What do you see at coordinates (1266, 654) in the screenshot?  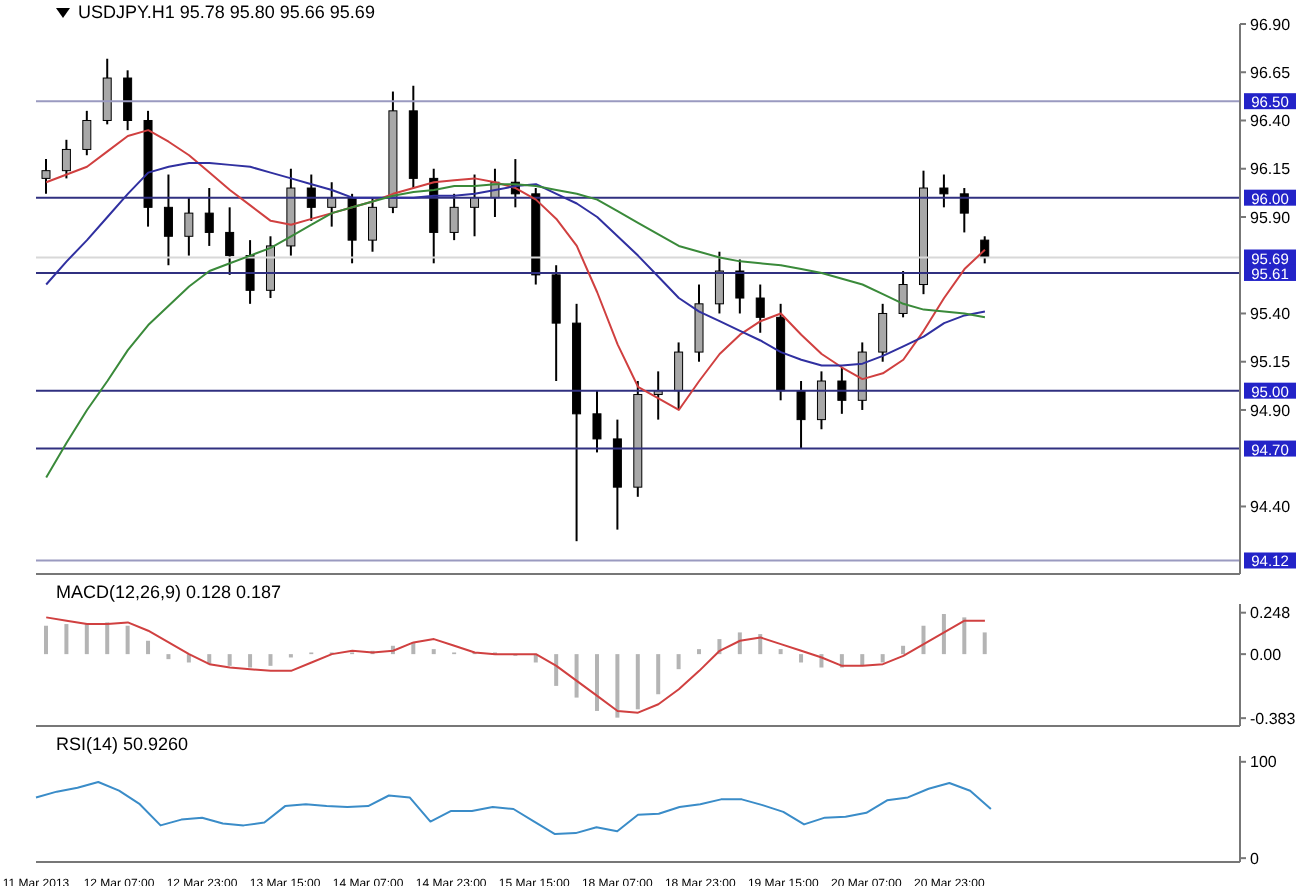 I see `y-tick-label: 0.00` at bounding box center [1266, 654].